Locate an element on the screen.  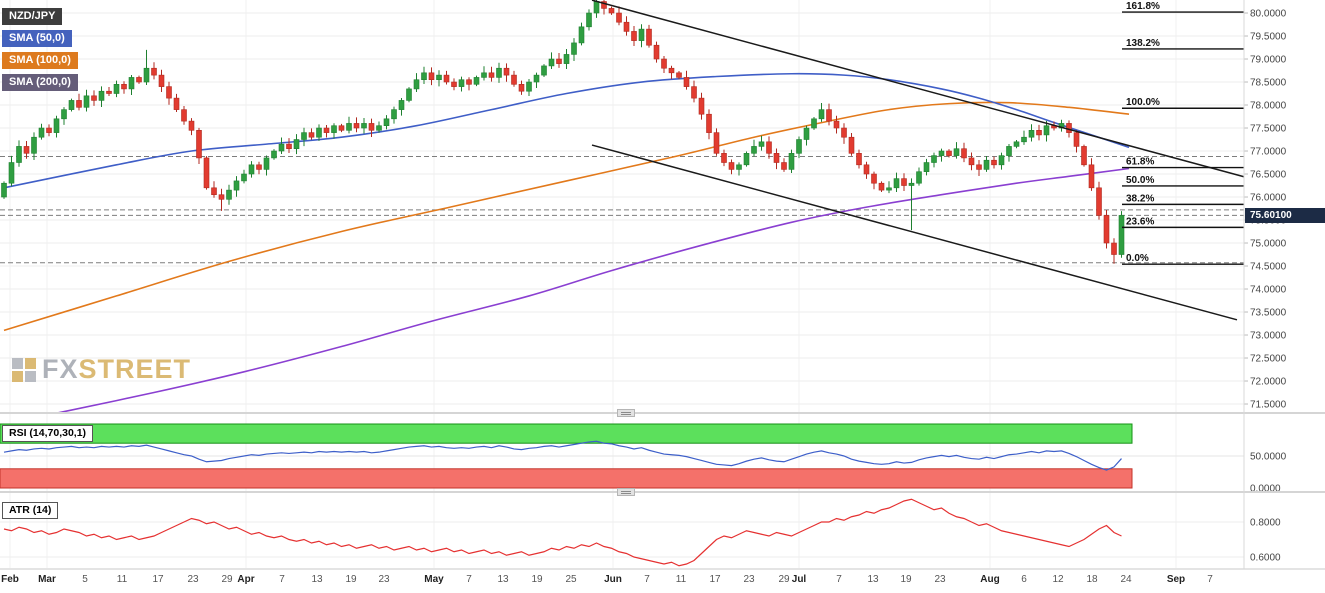
last-price-badge: 75.60100 is located at coordinates (1285, 215).